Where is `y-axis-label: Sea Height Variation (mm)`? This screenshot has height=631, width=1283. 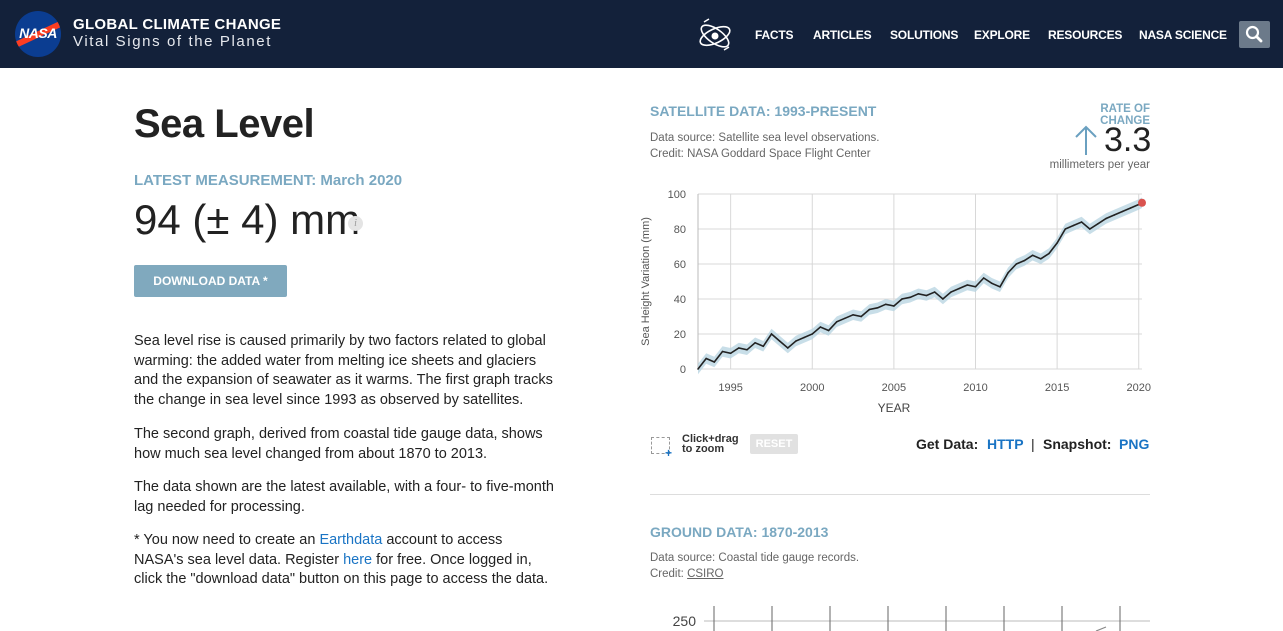
y-axis-label: Sea Height Variation (mm) is located at coordinates (646, 281).